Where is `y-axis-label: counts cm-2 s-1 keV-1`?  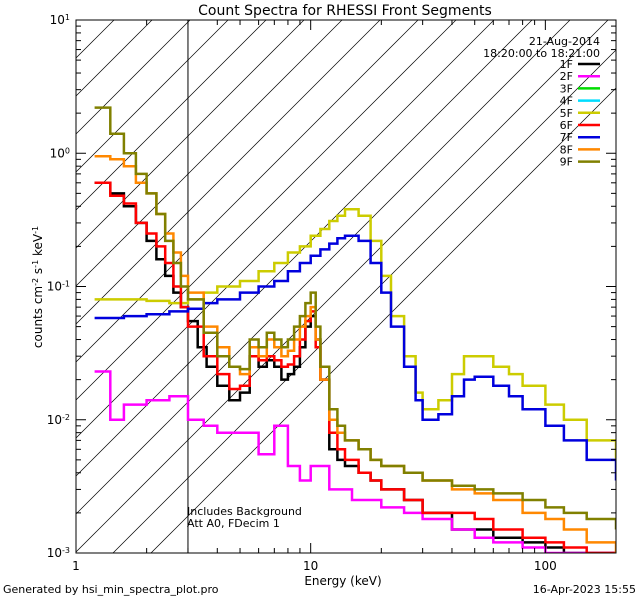
y-axis-label: counts cm-2 s-1 keV-1 is located at coordinates (38, 287).